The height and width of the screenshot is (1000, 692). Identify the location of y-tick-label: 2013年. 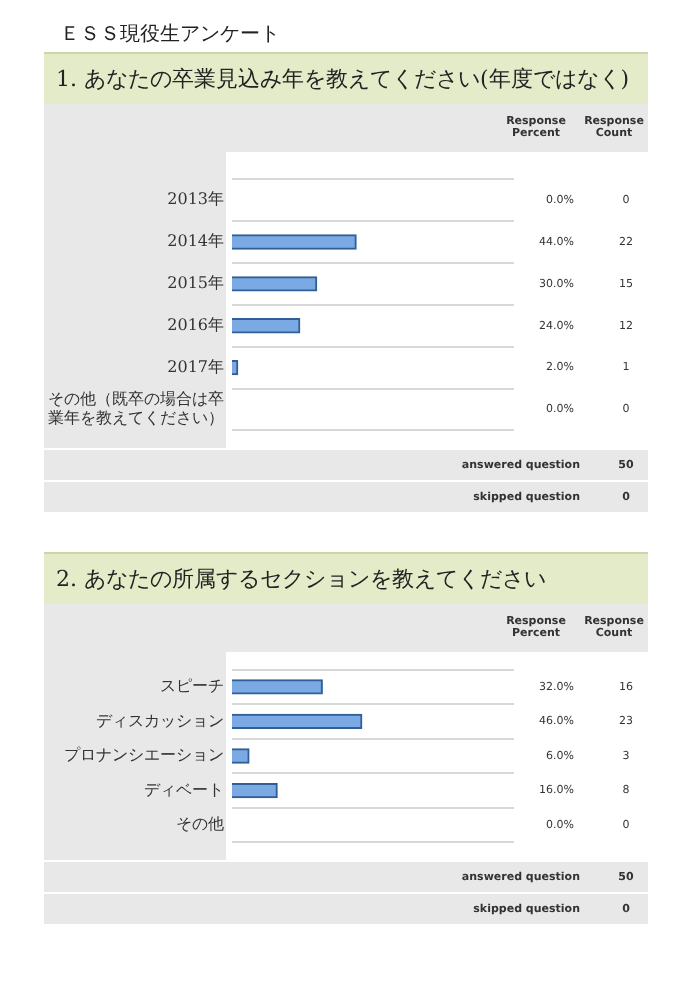
(195, 199).